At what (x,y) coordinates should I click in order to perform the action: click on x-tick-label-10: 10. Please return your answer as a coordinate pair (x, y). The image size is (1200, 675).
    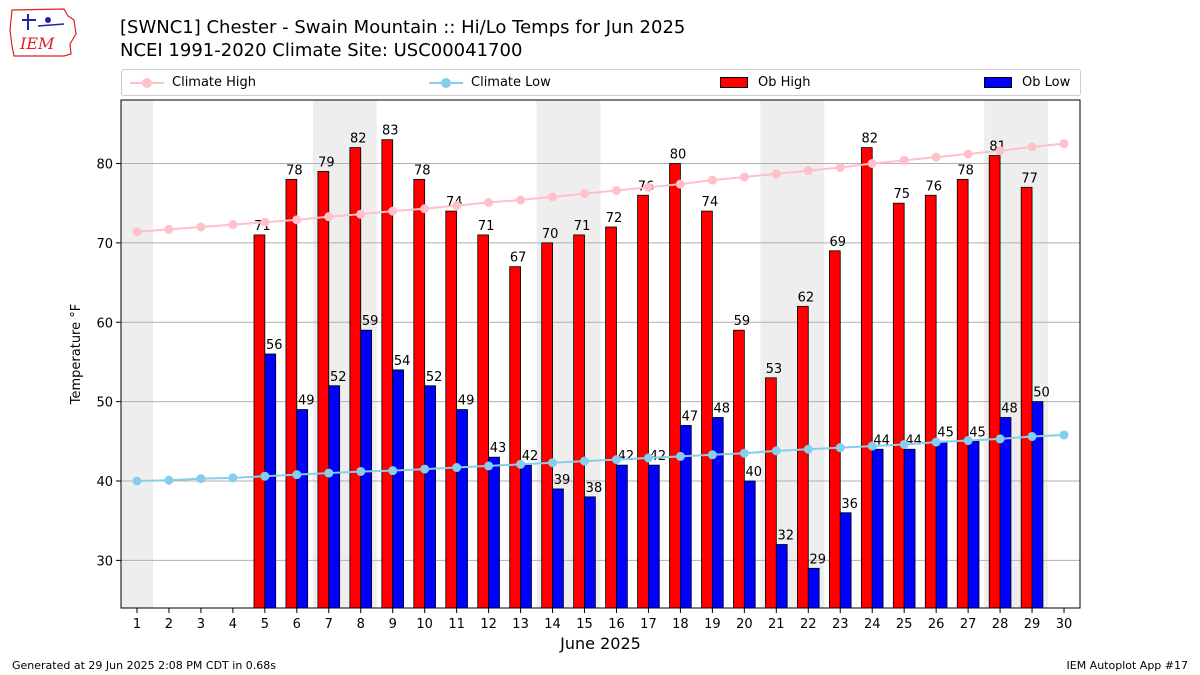
    Looking at the image, I should click on (424, 624).